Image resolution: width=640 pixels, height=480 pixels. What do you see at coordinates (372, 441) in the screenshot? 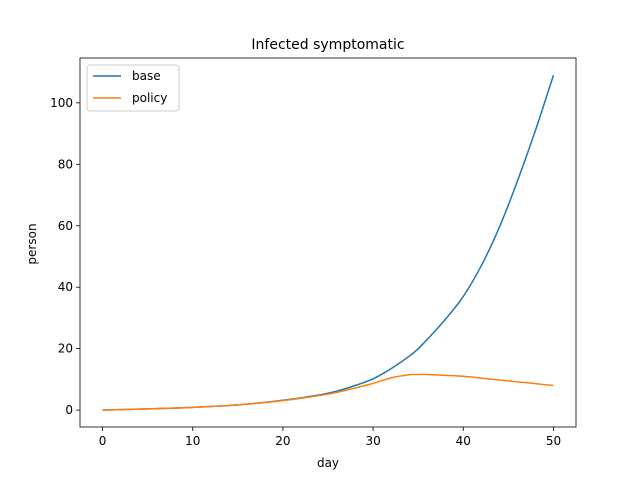
I see `x-tick-label: 30` at bounding box center [372, 441].